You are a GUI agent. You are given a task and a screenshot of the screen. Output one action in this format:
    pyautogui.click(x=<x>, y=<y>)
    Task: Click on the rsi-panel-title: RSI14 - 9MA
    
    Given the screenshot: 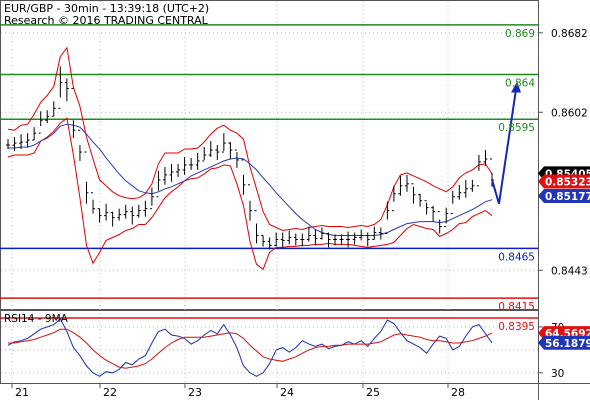 What is the action you would take?
    pyautogui.click(x=36, y=319)
    